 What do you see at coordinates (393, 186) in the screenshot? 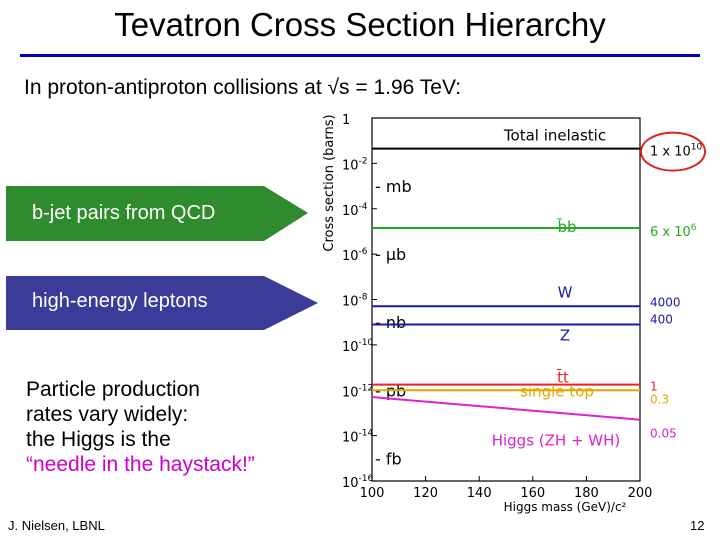
I see `unit-marker: - mb` at bounding box center [393, 186].